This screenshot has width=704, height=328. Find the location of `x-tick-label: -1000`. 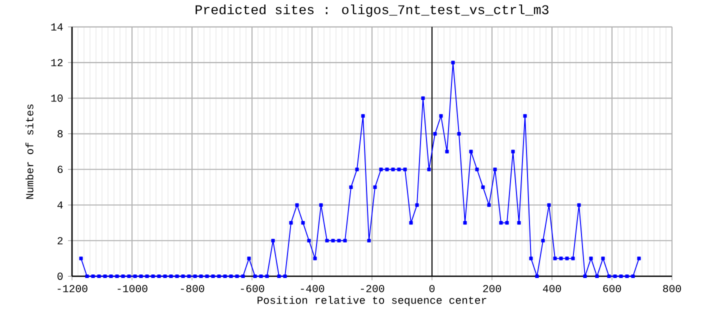

x-tick-label: -1000 is located at coordinates (133, 288).